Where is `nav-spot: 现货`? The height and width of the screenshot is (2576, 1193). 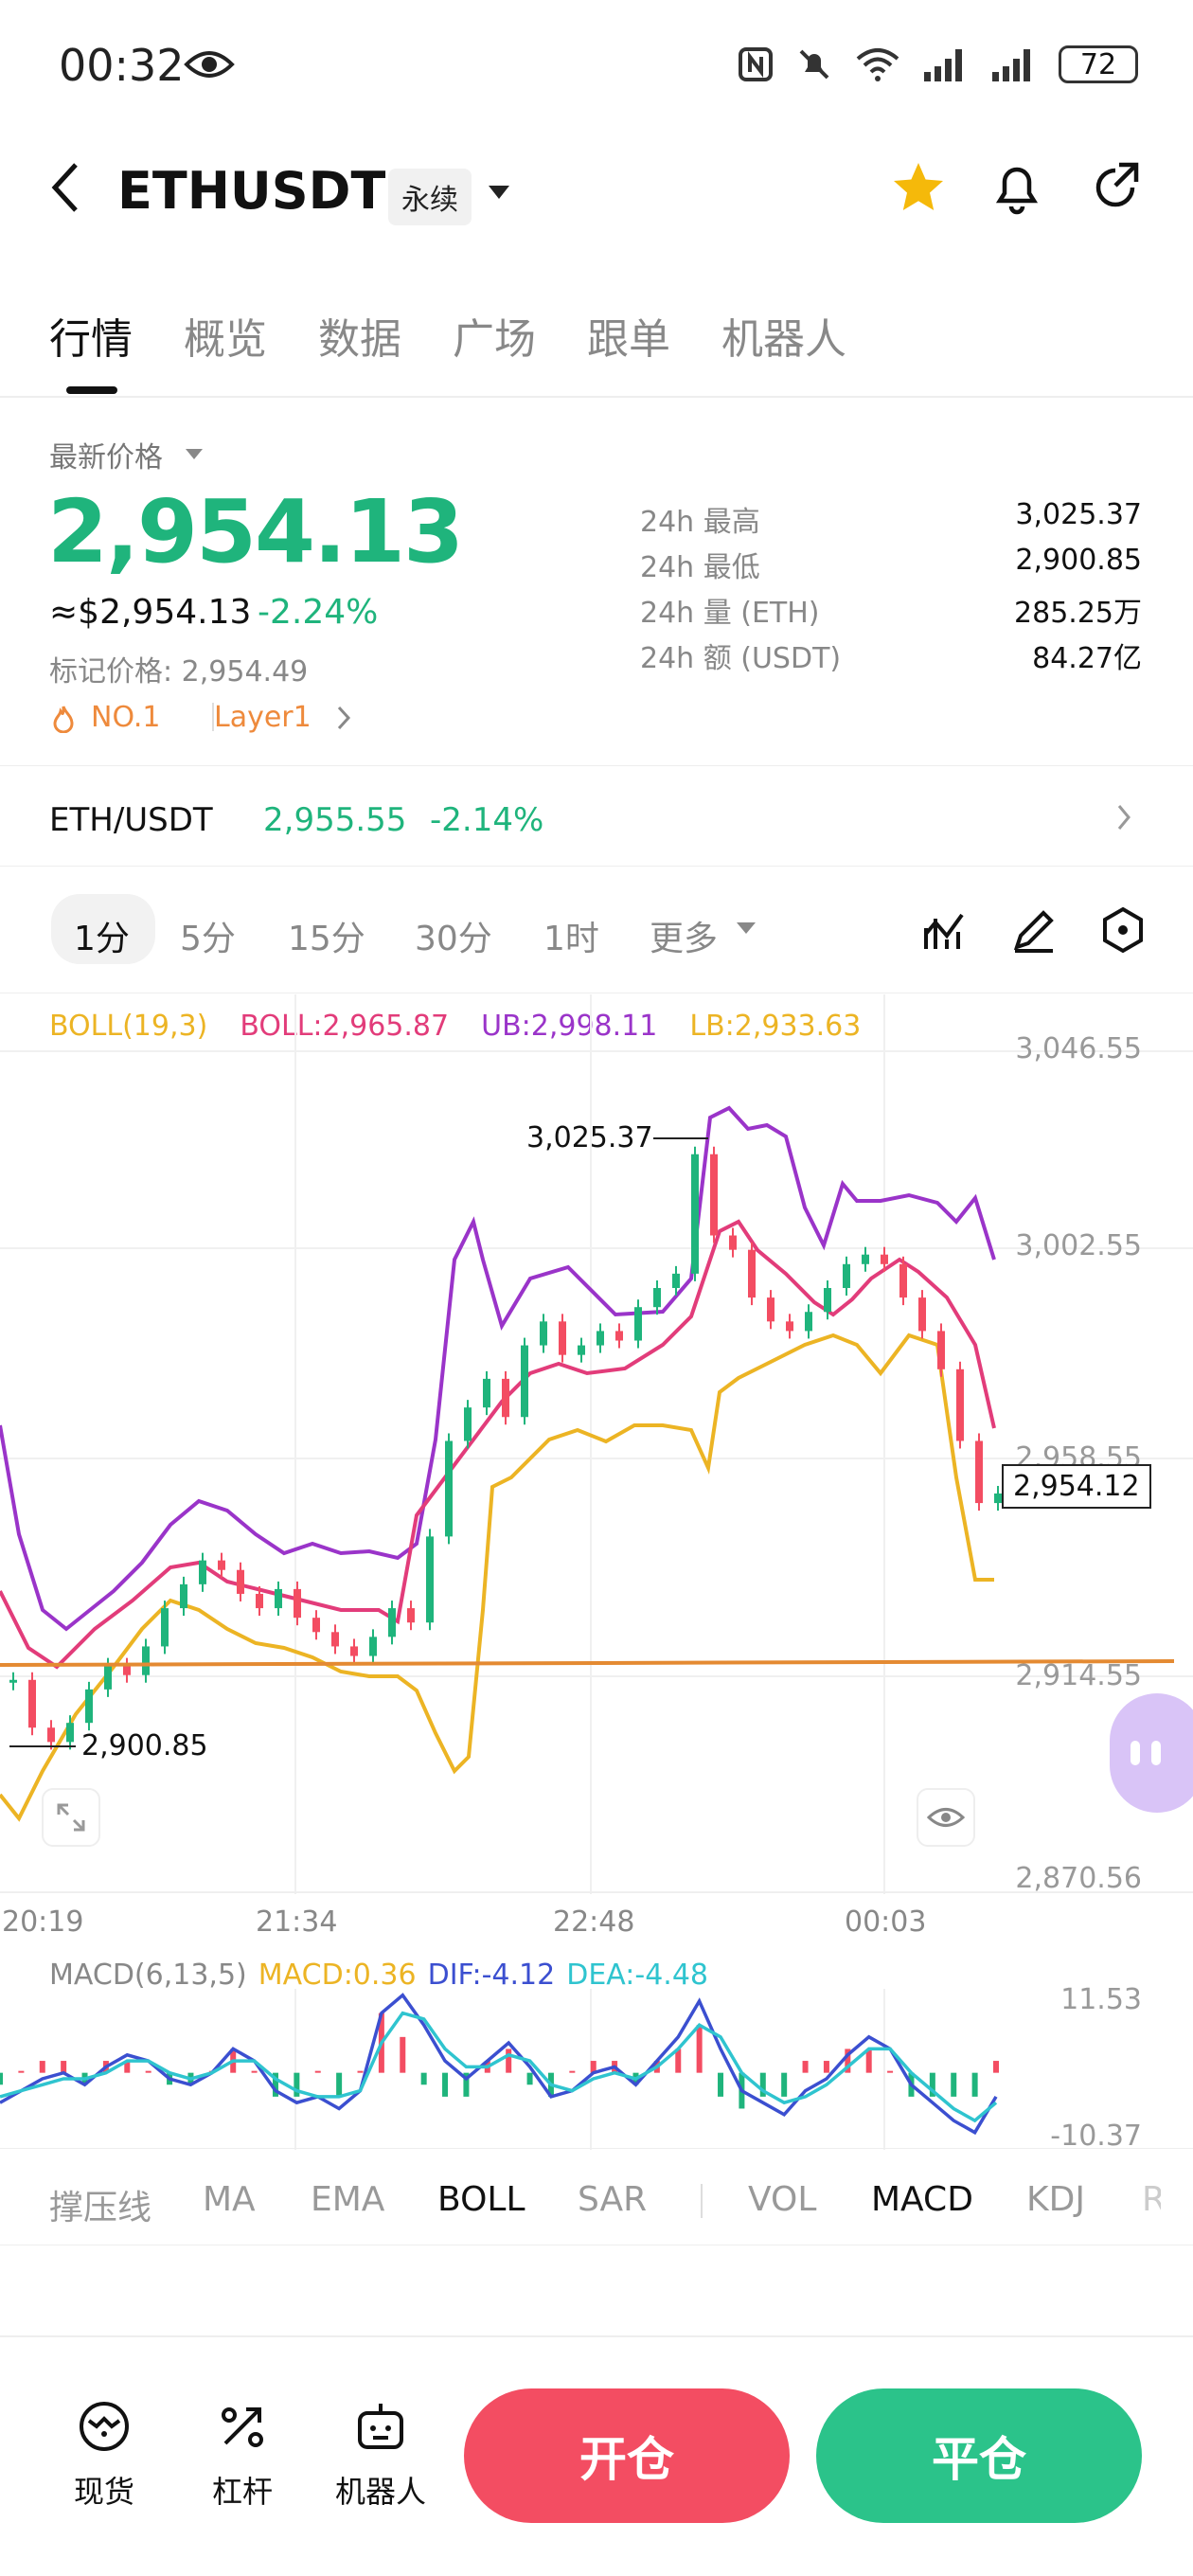 nav-spot: 现货 is located at coordinates (104, 2455).